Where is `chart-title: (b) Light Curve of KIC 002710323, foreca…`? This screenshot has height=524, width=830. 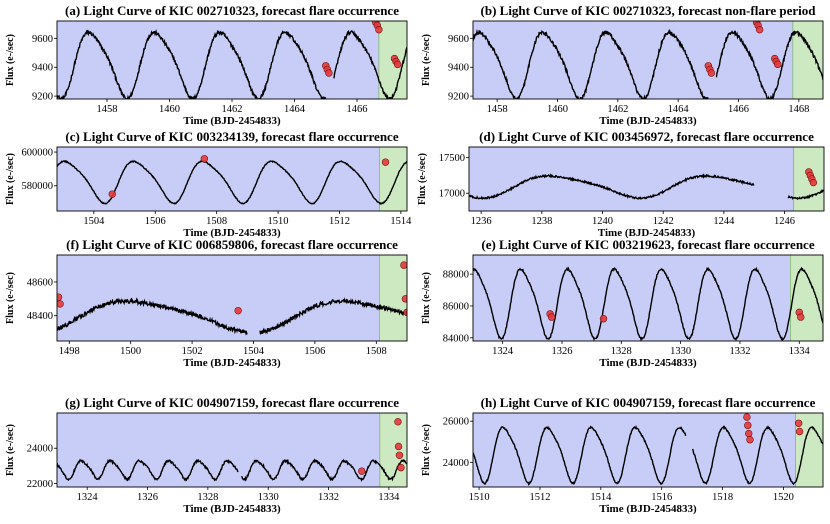
chart-title: (b) Light Curve of KIC 002710323, foreca… is located at coordinates (649, 10).